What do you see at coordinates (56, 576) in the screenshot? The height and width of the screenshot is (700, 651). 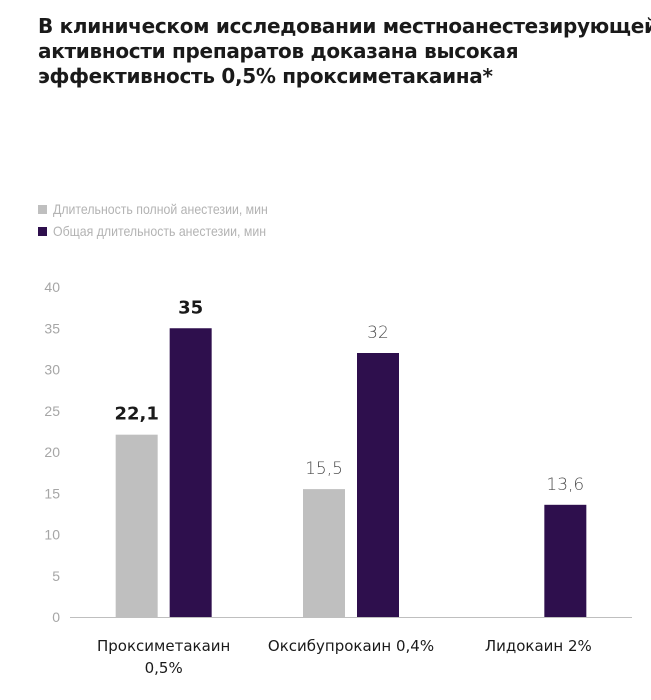 I see `y-tick-label: 5` at bounding box center [56, 576].